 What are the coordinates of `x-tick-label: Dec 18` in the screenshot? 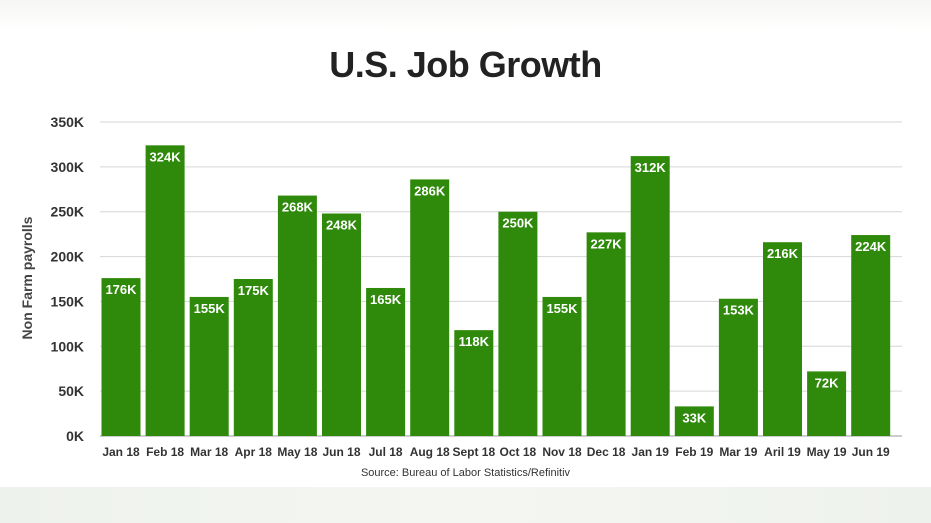 It's located at (606, 452).